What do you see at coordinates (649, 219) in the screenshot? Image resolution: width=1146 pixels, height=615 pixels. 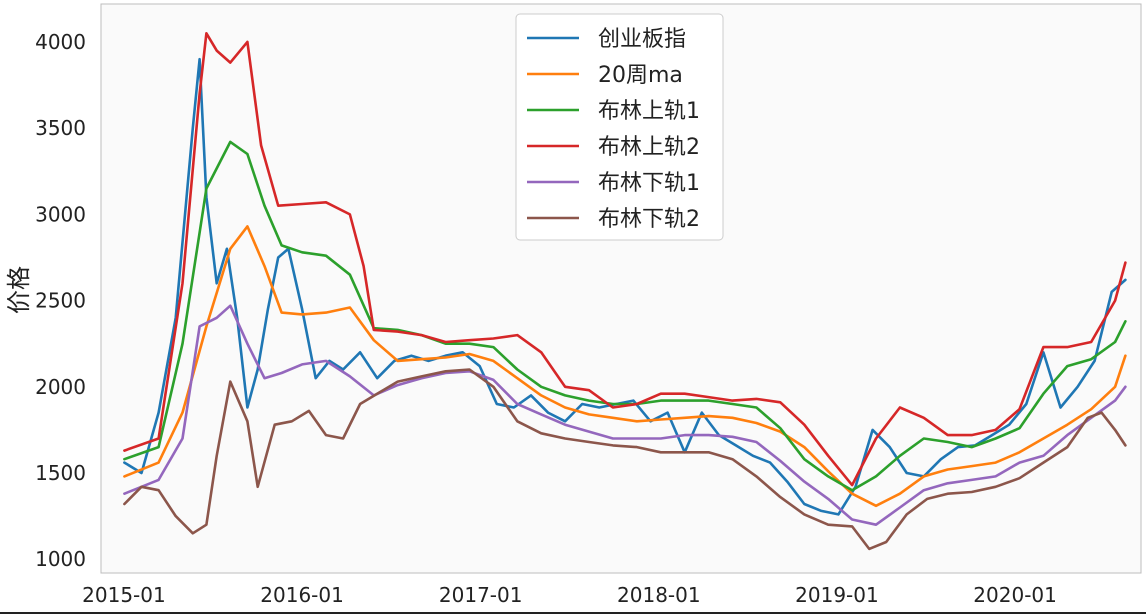 I see `legend-label: 布林下轨2` at bounding box center [649, 219].